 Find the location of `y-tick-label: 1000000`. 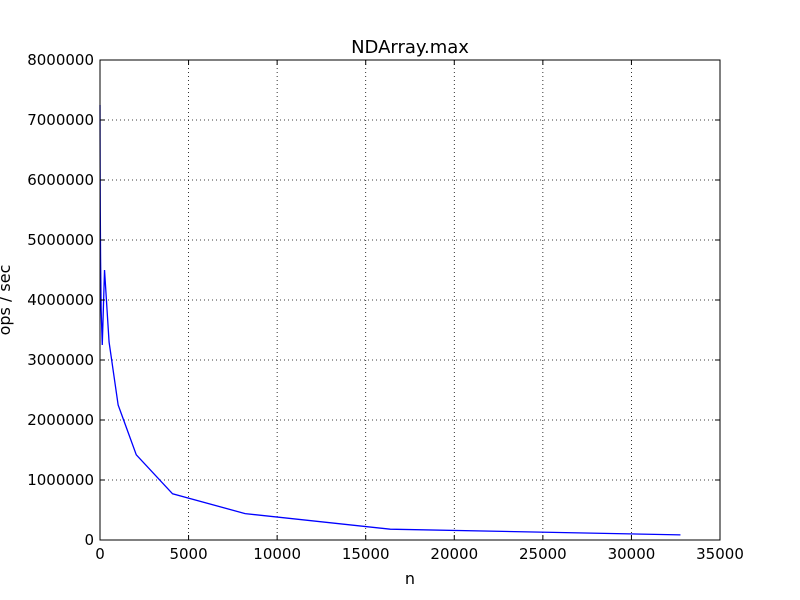

y-tick-label: 1000000 is located at coordinates (60, 480).